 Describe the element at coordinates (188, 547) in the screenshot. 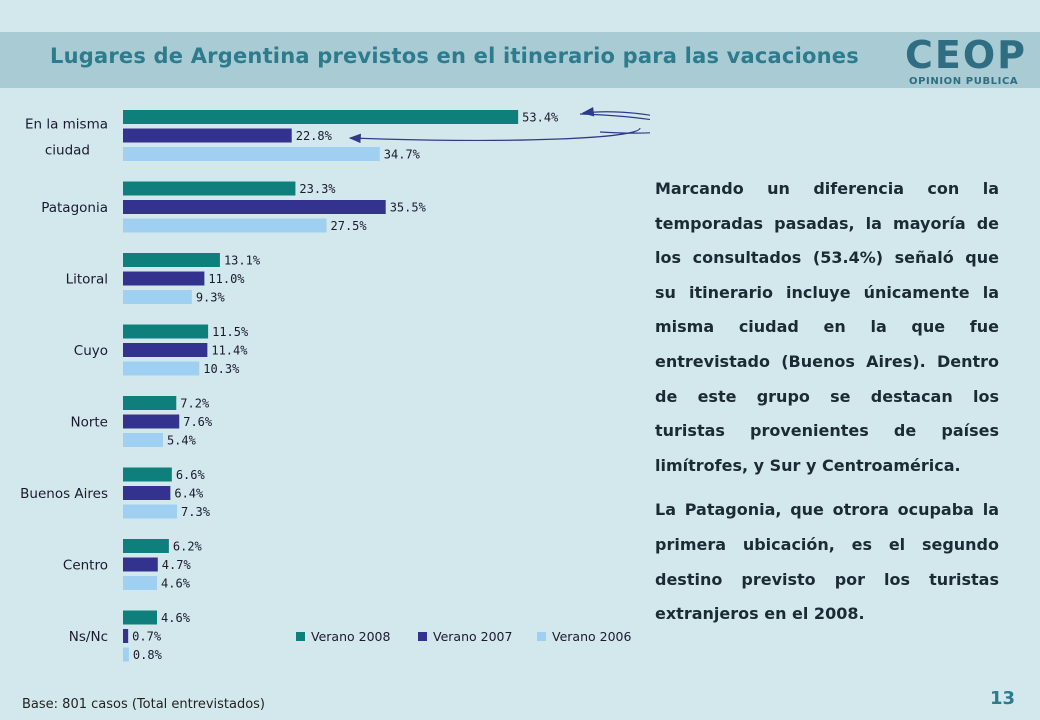

I see `data-label: 6.2%` at that location.